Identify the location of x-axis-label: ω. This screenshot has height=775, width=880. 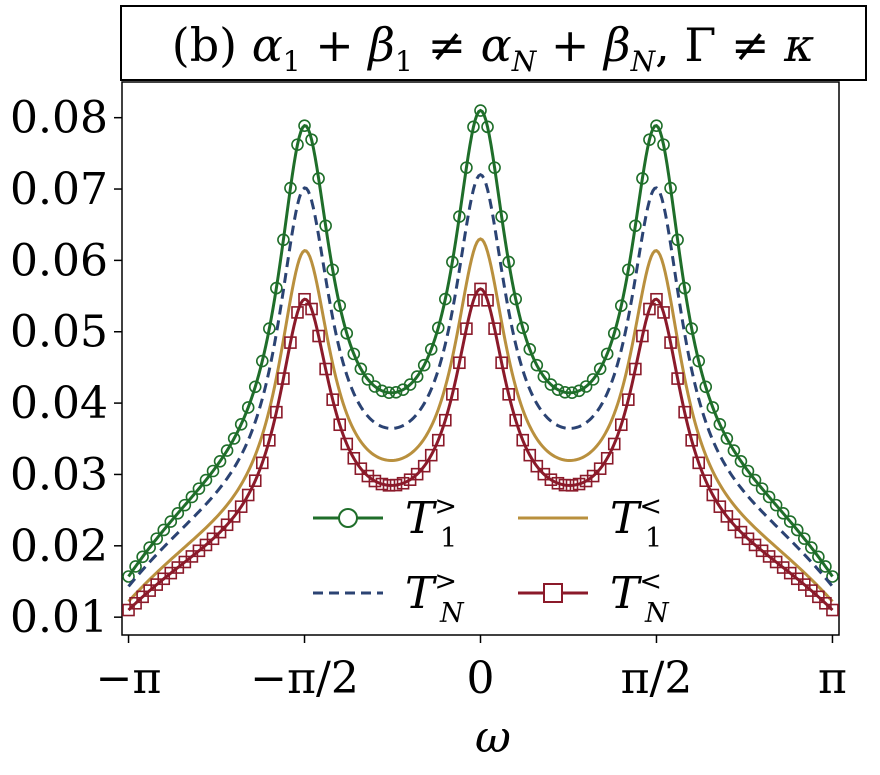
(493, 737).